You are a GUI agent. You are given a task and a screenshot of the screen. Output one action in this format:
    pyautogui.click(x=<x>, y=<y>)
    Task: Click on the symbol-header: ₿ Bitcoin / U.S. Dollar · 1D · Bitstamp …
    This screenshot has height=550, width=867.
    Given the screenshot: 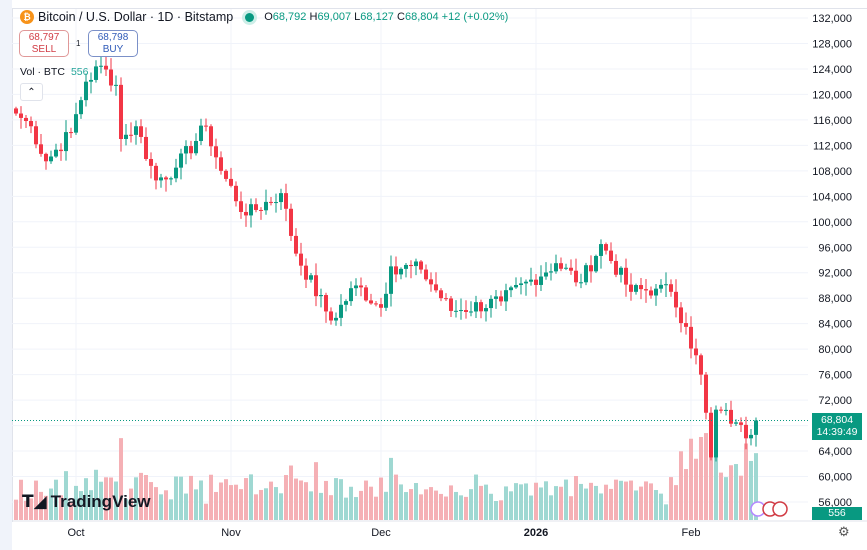 What is the action you would take?
    pyautogui.click(x=264, y=17)
    